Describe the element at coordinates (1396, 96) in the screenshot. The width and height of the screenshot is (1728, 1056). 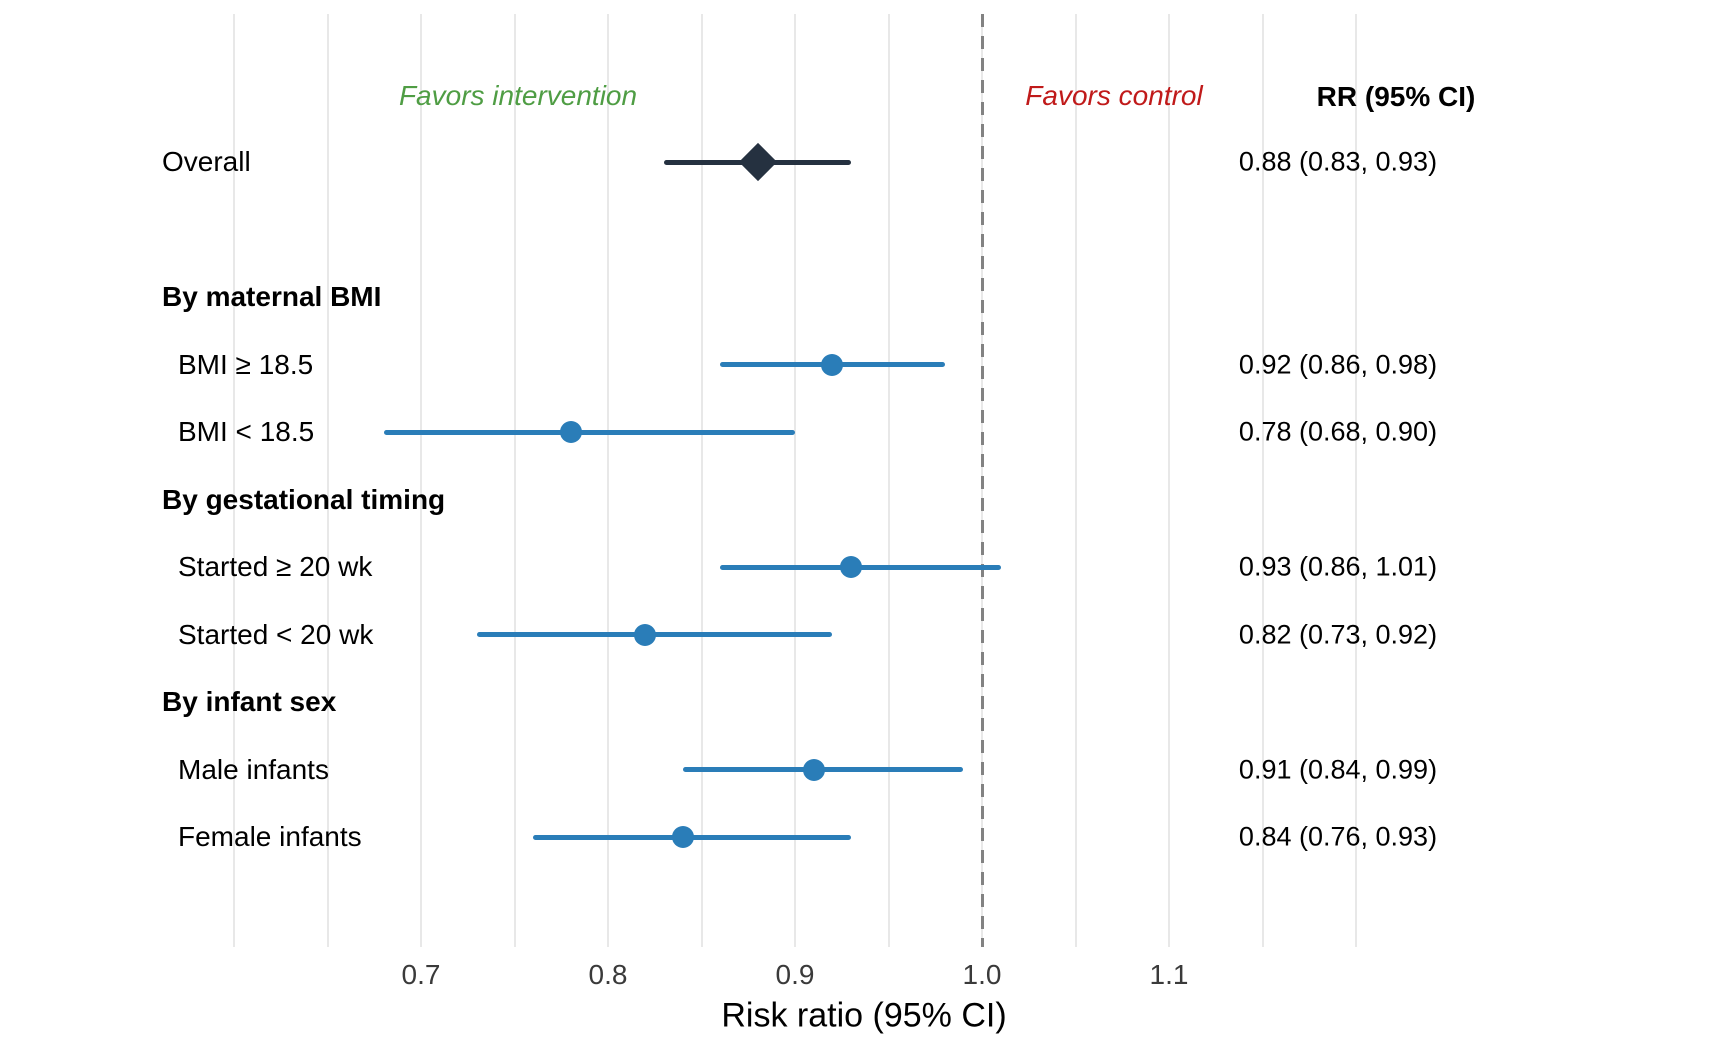
I see `rr-column-header: RR (95% CI)` at that location.